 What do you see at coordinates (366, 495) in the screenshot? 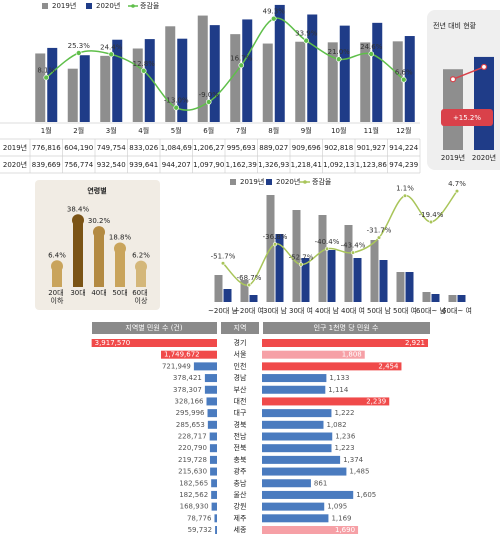
I see `value-label: 1,605` at bounding box center [366, 495].